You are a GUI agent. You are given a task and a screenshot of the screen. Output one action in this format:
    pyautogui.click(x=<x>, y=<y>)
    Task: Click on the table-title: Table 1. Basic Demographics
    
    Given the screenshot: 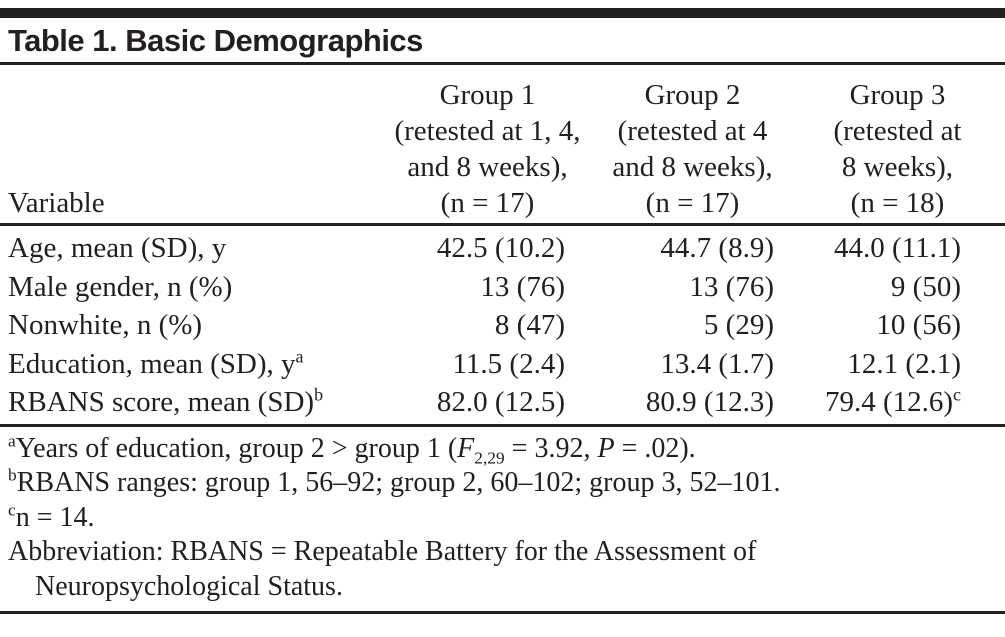 What is the action you would take?
    pyautogui.click(x=502, y=41)
    